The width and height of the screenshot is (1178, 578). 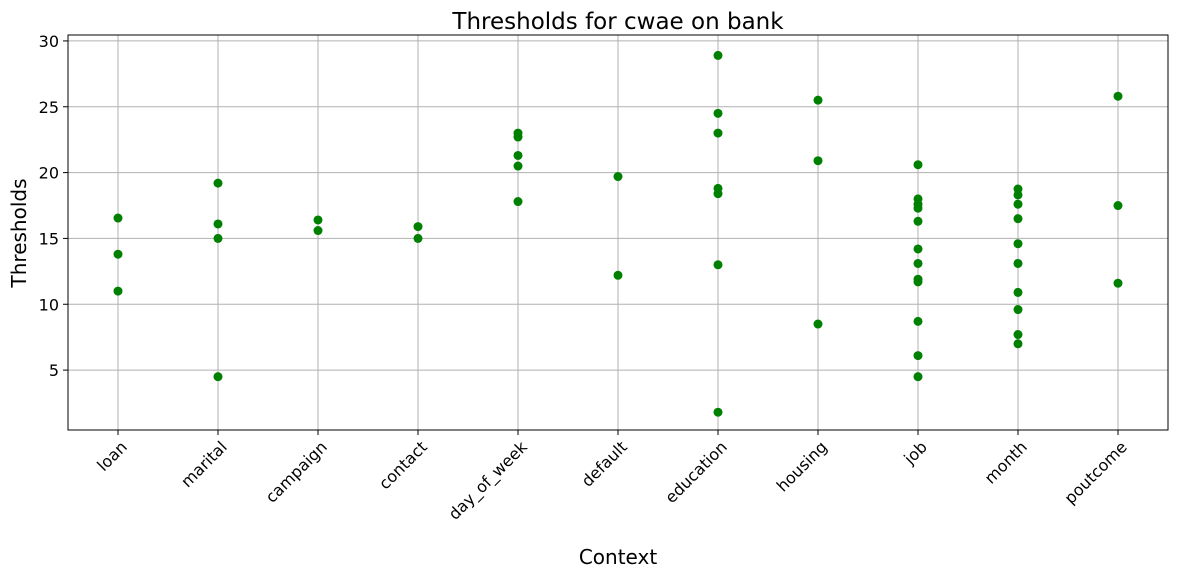 I want to click on x-tick-label: day_of_week, so click(x=488, y=480).